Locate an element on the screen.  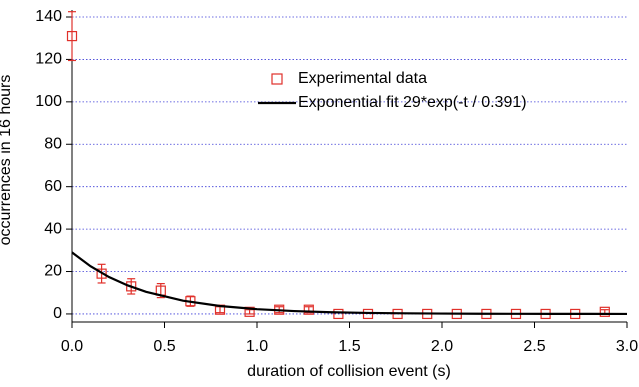
y-tick-label: 40 is located at coordinates (53, 228).